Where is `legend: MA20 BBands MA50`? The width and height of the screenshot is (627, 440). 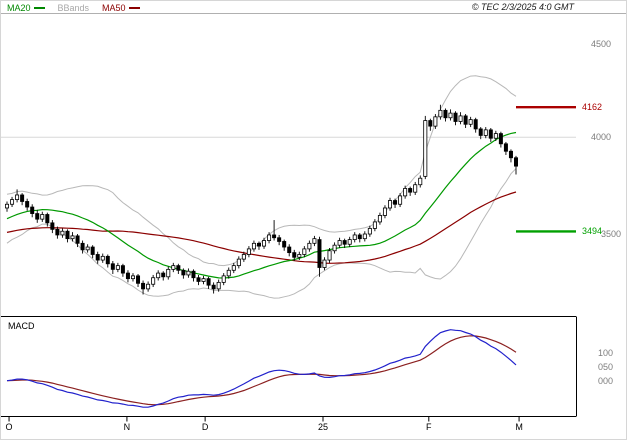
legend: MA20 BBands MA50 is located at coordinates (73, 7).